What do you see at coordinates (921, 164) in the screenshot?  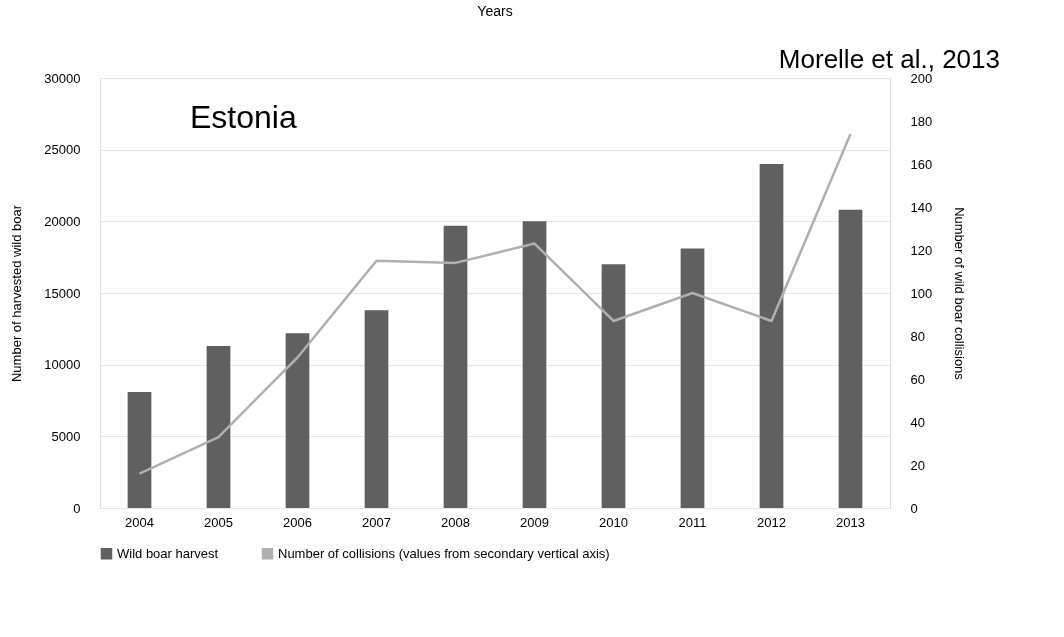 I see `y2-tick-label: 160` at bounding box center [921, 164].